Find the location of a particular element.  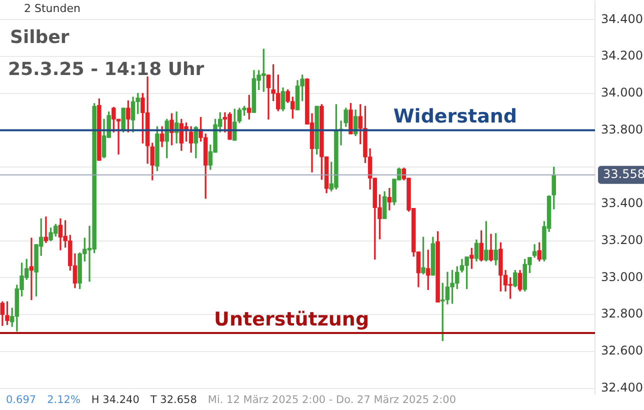

annotation: 2 Stunden is located at coordinates (52, 8).